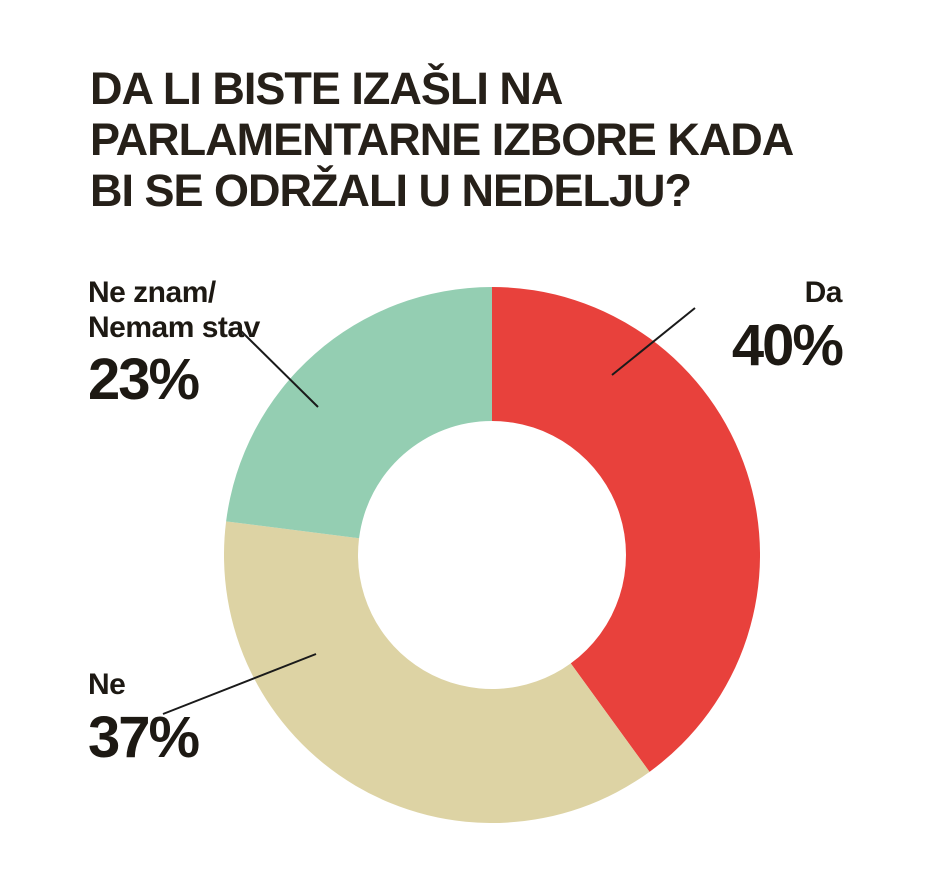 The width and height of the screenshot is (940, 884). Describe the element at coordinates (144, 379) in the screenshot. I see `callout-ne-znam-value: 23%` at that location.